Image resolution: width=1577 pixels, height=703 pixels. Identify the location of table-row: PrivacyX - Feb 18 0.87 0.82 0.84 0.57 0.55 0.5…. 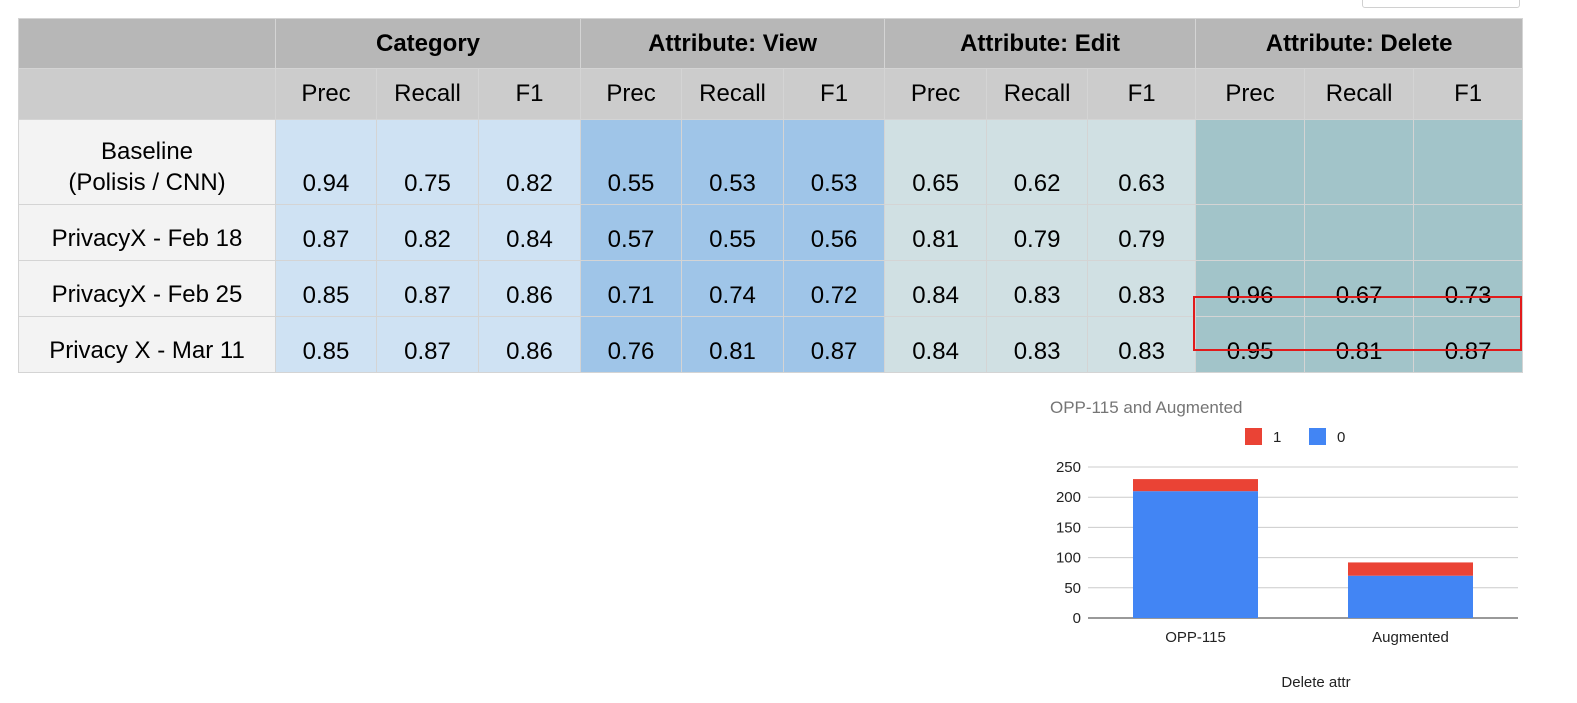
(771, 232).